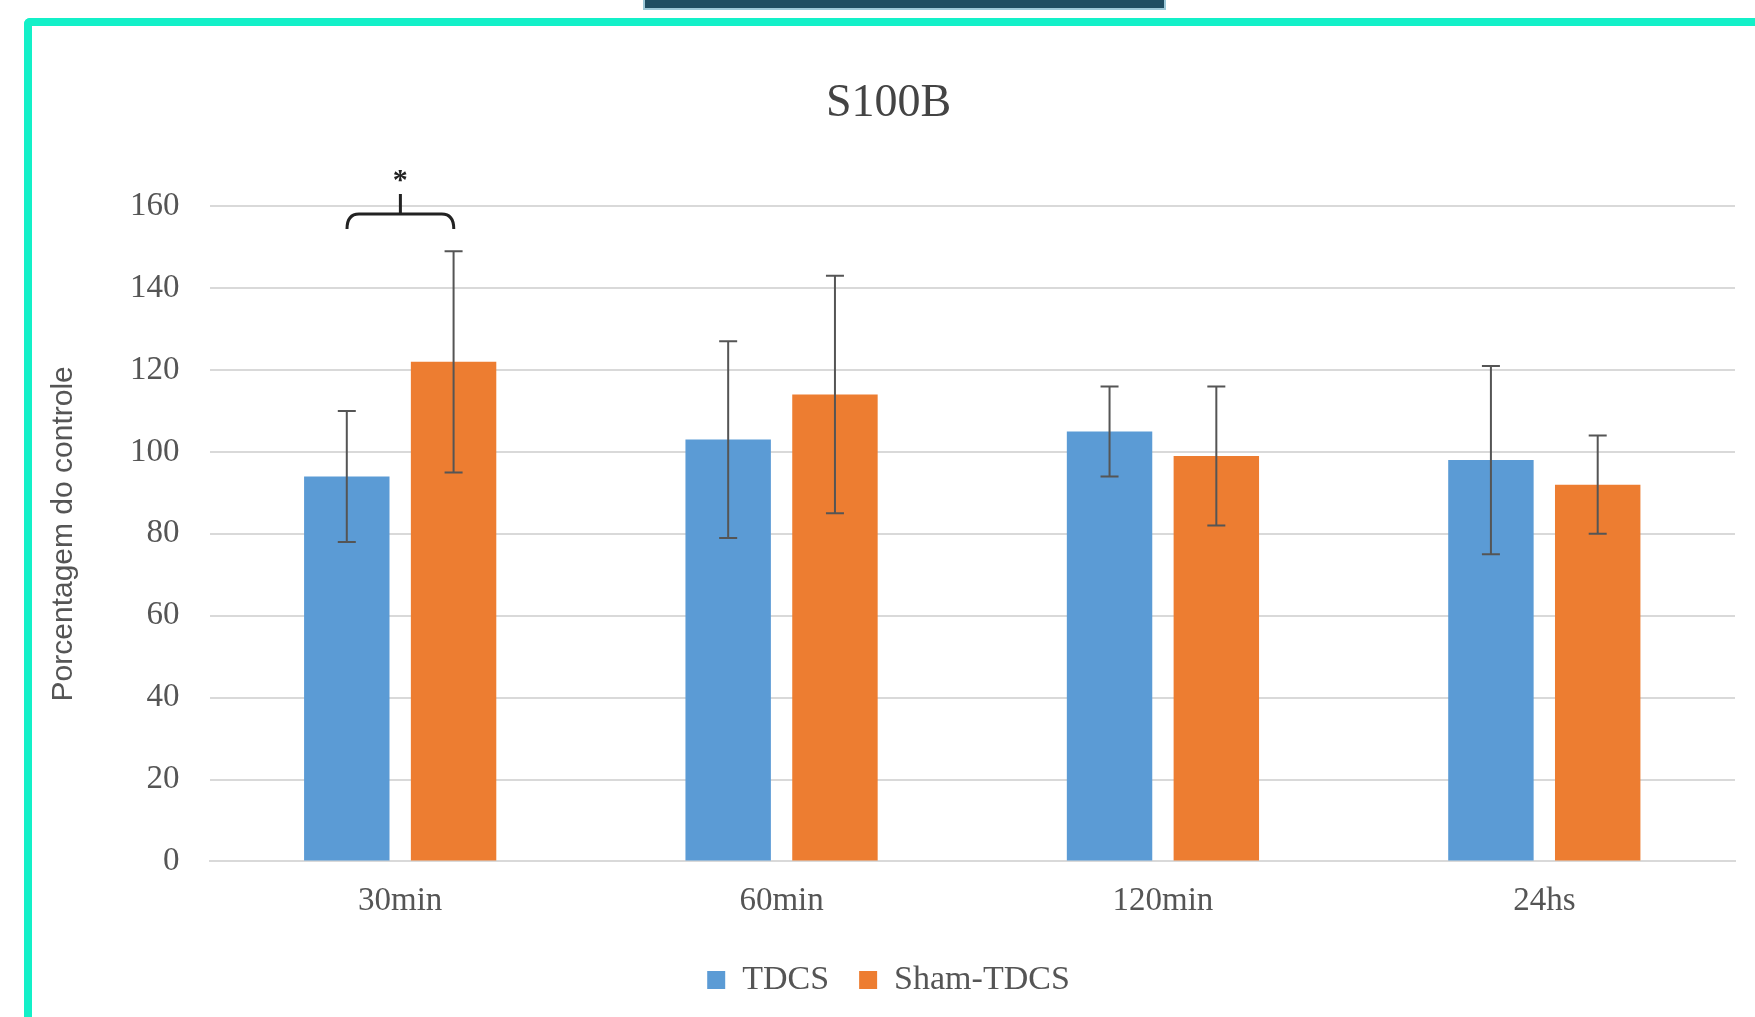 The image size is (1755, 1017). Describe the element at coordinates (781, 898) in the screenshot. I see `x-tick-label: 60min` at that location.